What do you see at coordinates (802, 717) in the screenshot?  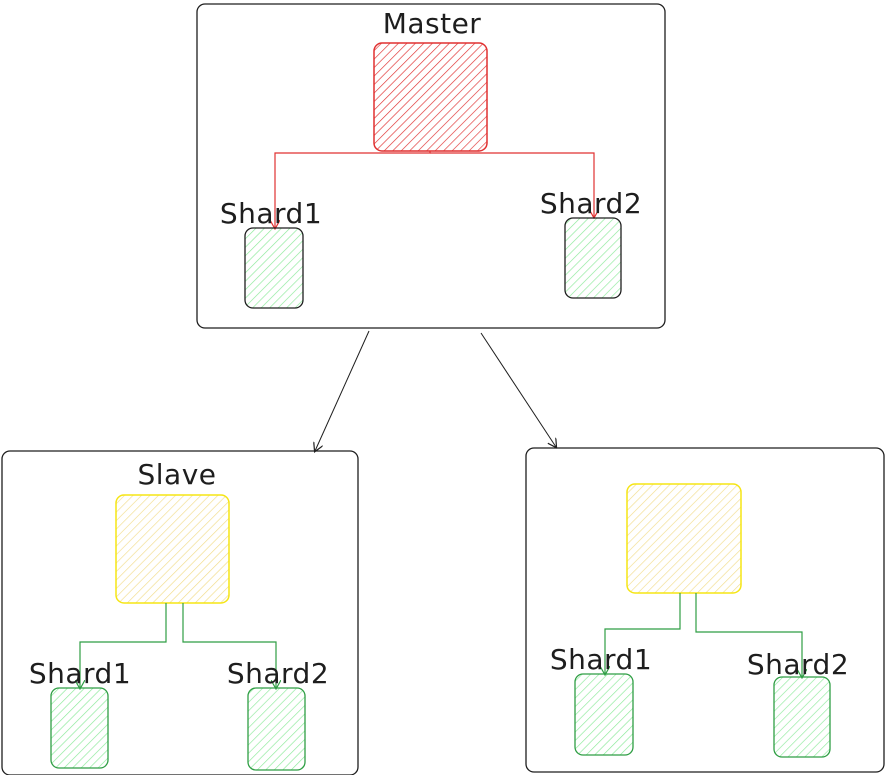 I see `slave-right-shard2-node` at bounding box center [802, 717].